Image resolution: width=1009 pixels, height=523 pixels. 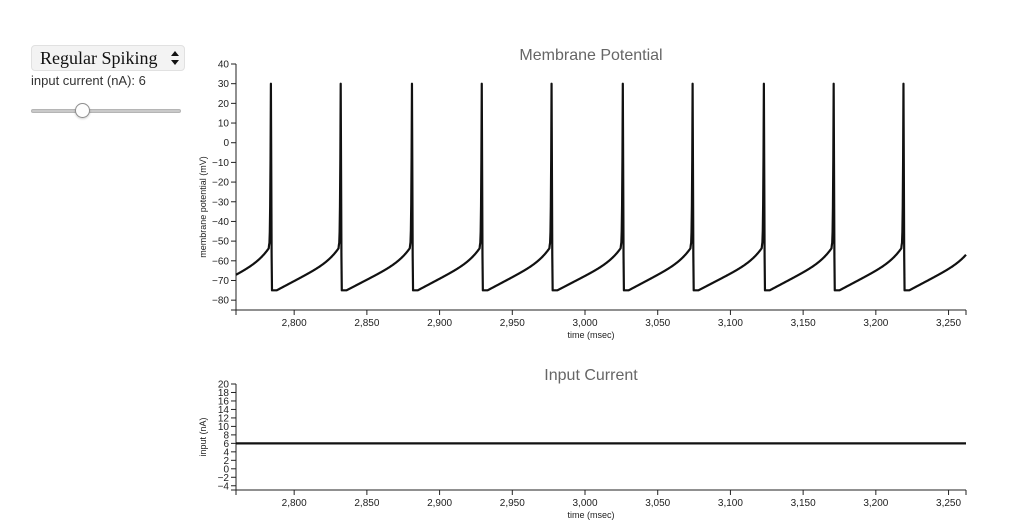 What do you see at coordinates (590, 55) in the screenshot?
I see `chart-title: Membrane Potential` at bounding box center [590, 55].